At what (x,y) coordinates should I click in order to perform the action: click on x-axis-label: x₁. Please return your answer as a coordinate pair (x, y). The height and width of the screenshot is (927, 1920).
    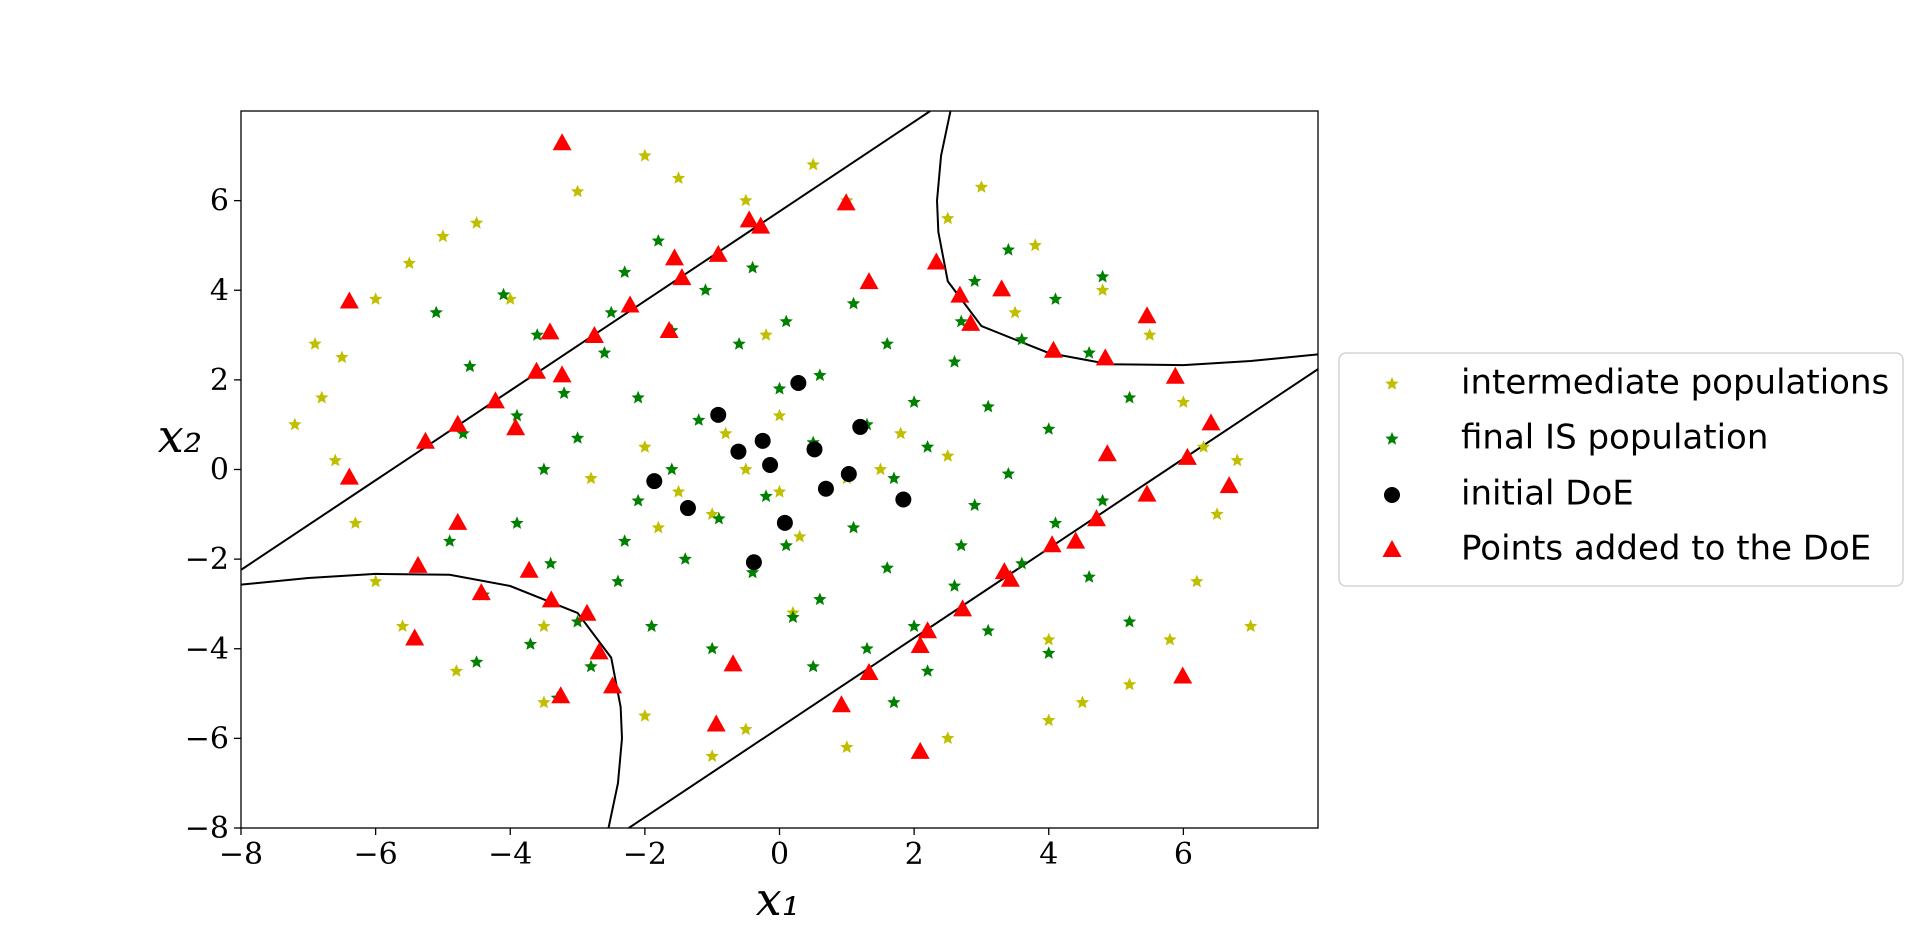
    Looking at the image, I should click on (778, 899).